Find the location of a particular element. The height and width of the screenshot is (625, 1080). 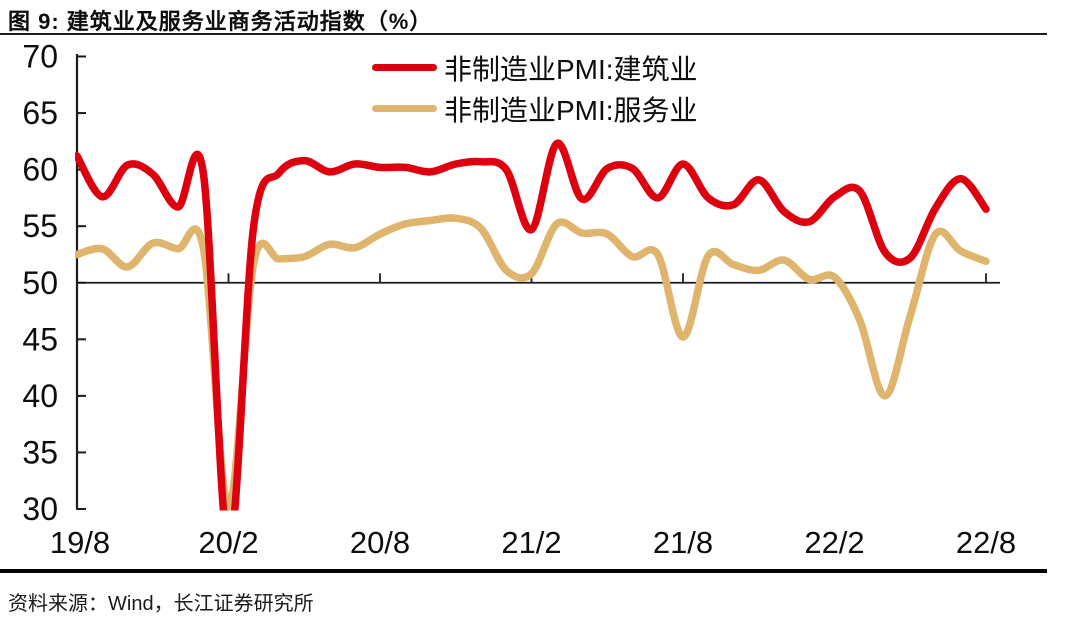

legend-item-services: 非制造业PMI:服务业 is located at coordinates (535, 108).